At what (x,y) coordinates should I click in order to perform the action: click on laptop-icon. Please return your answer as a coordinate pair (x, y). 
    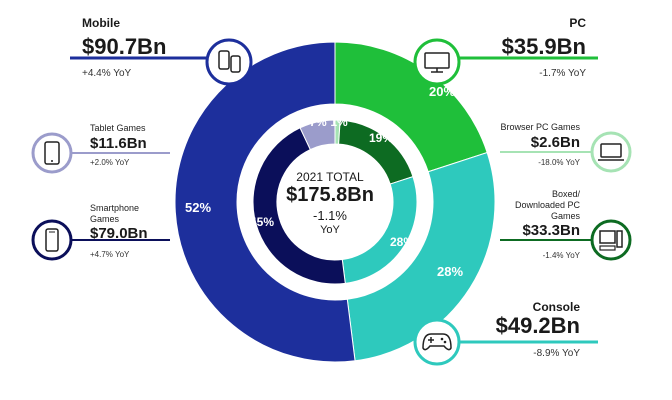
    Looking at the image, I should click on (611, 152).